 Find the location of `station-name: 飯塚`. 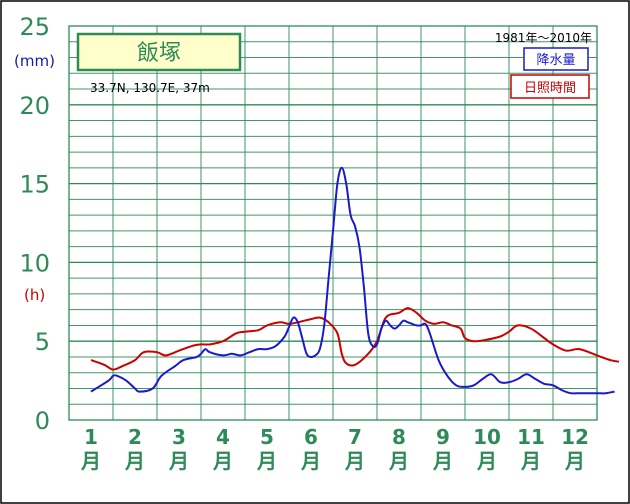

station-name: 飯塚 is located at coordinates (159, 53).